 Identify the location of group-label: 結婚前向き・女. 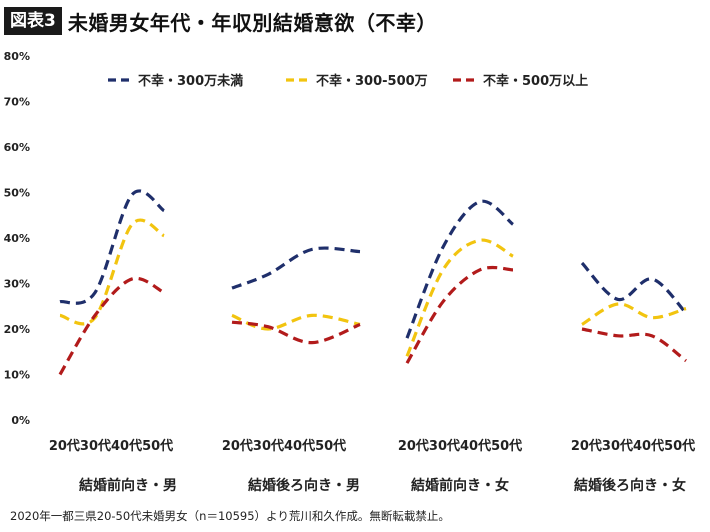
(460, 485).